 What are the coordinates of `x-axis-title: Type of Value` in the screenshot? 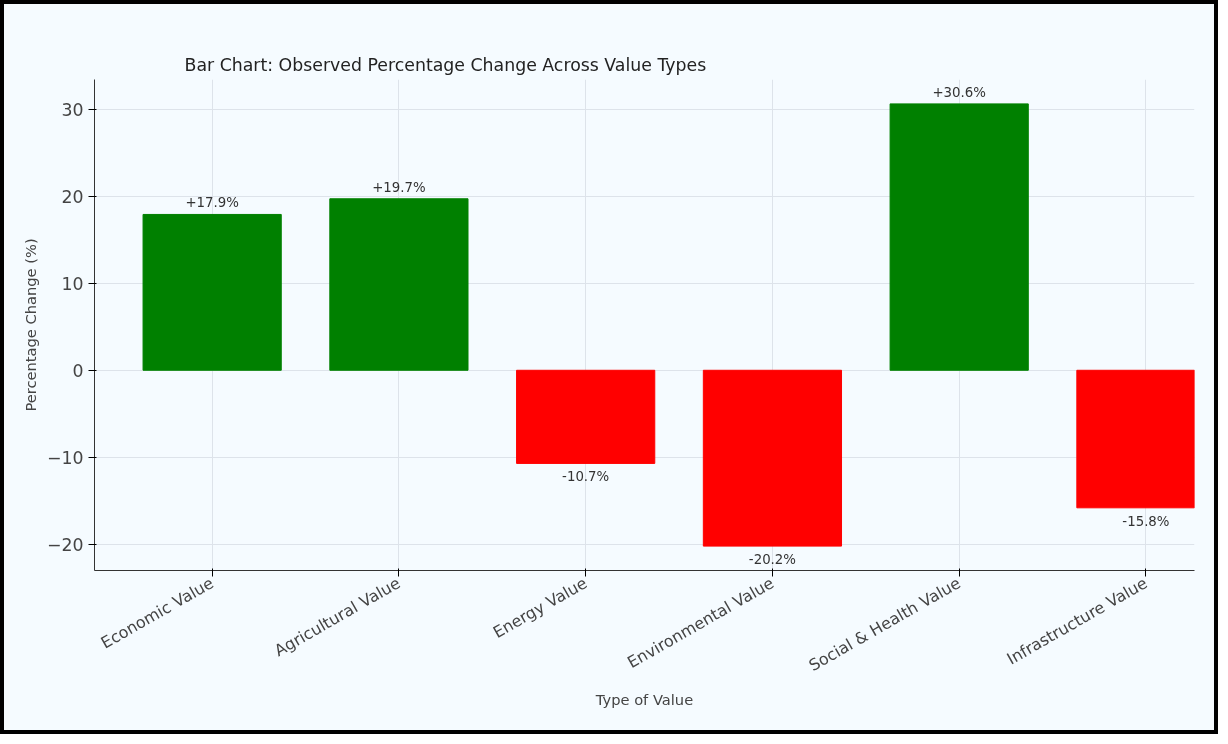 It's located at (644, 700).